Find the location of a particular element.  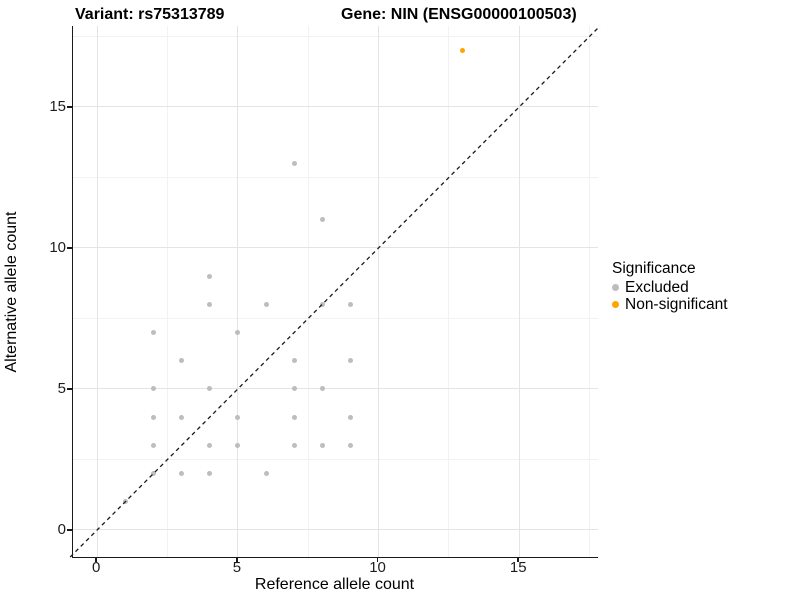

plot-title-variant: Variant: rs75313789 is located at coordinates (150, 14).